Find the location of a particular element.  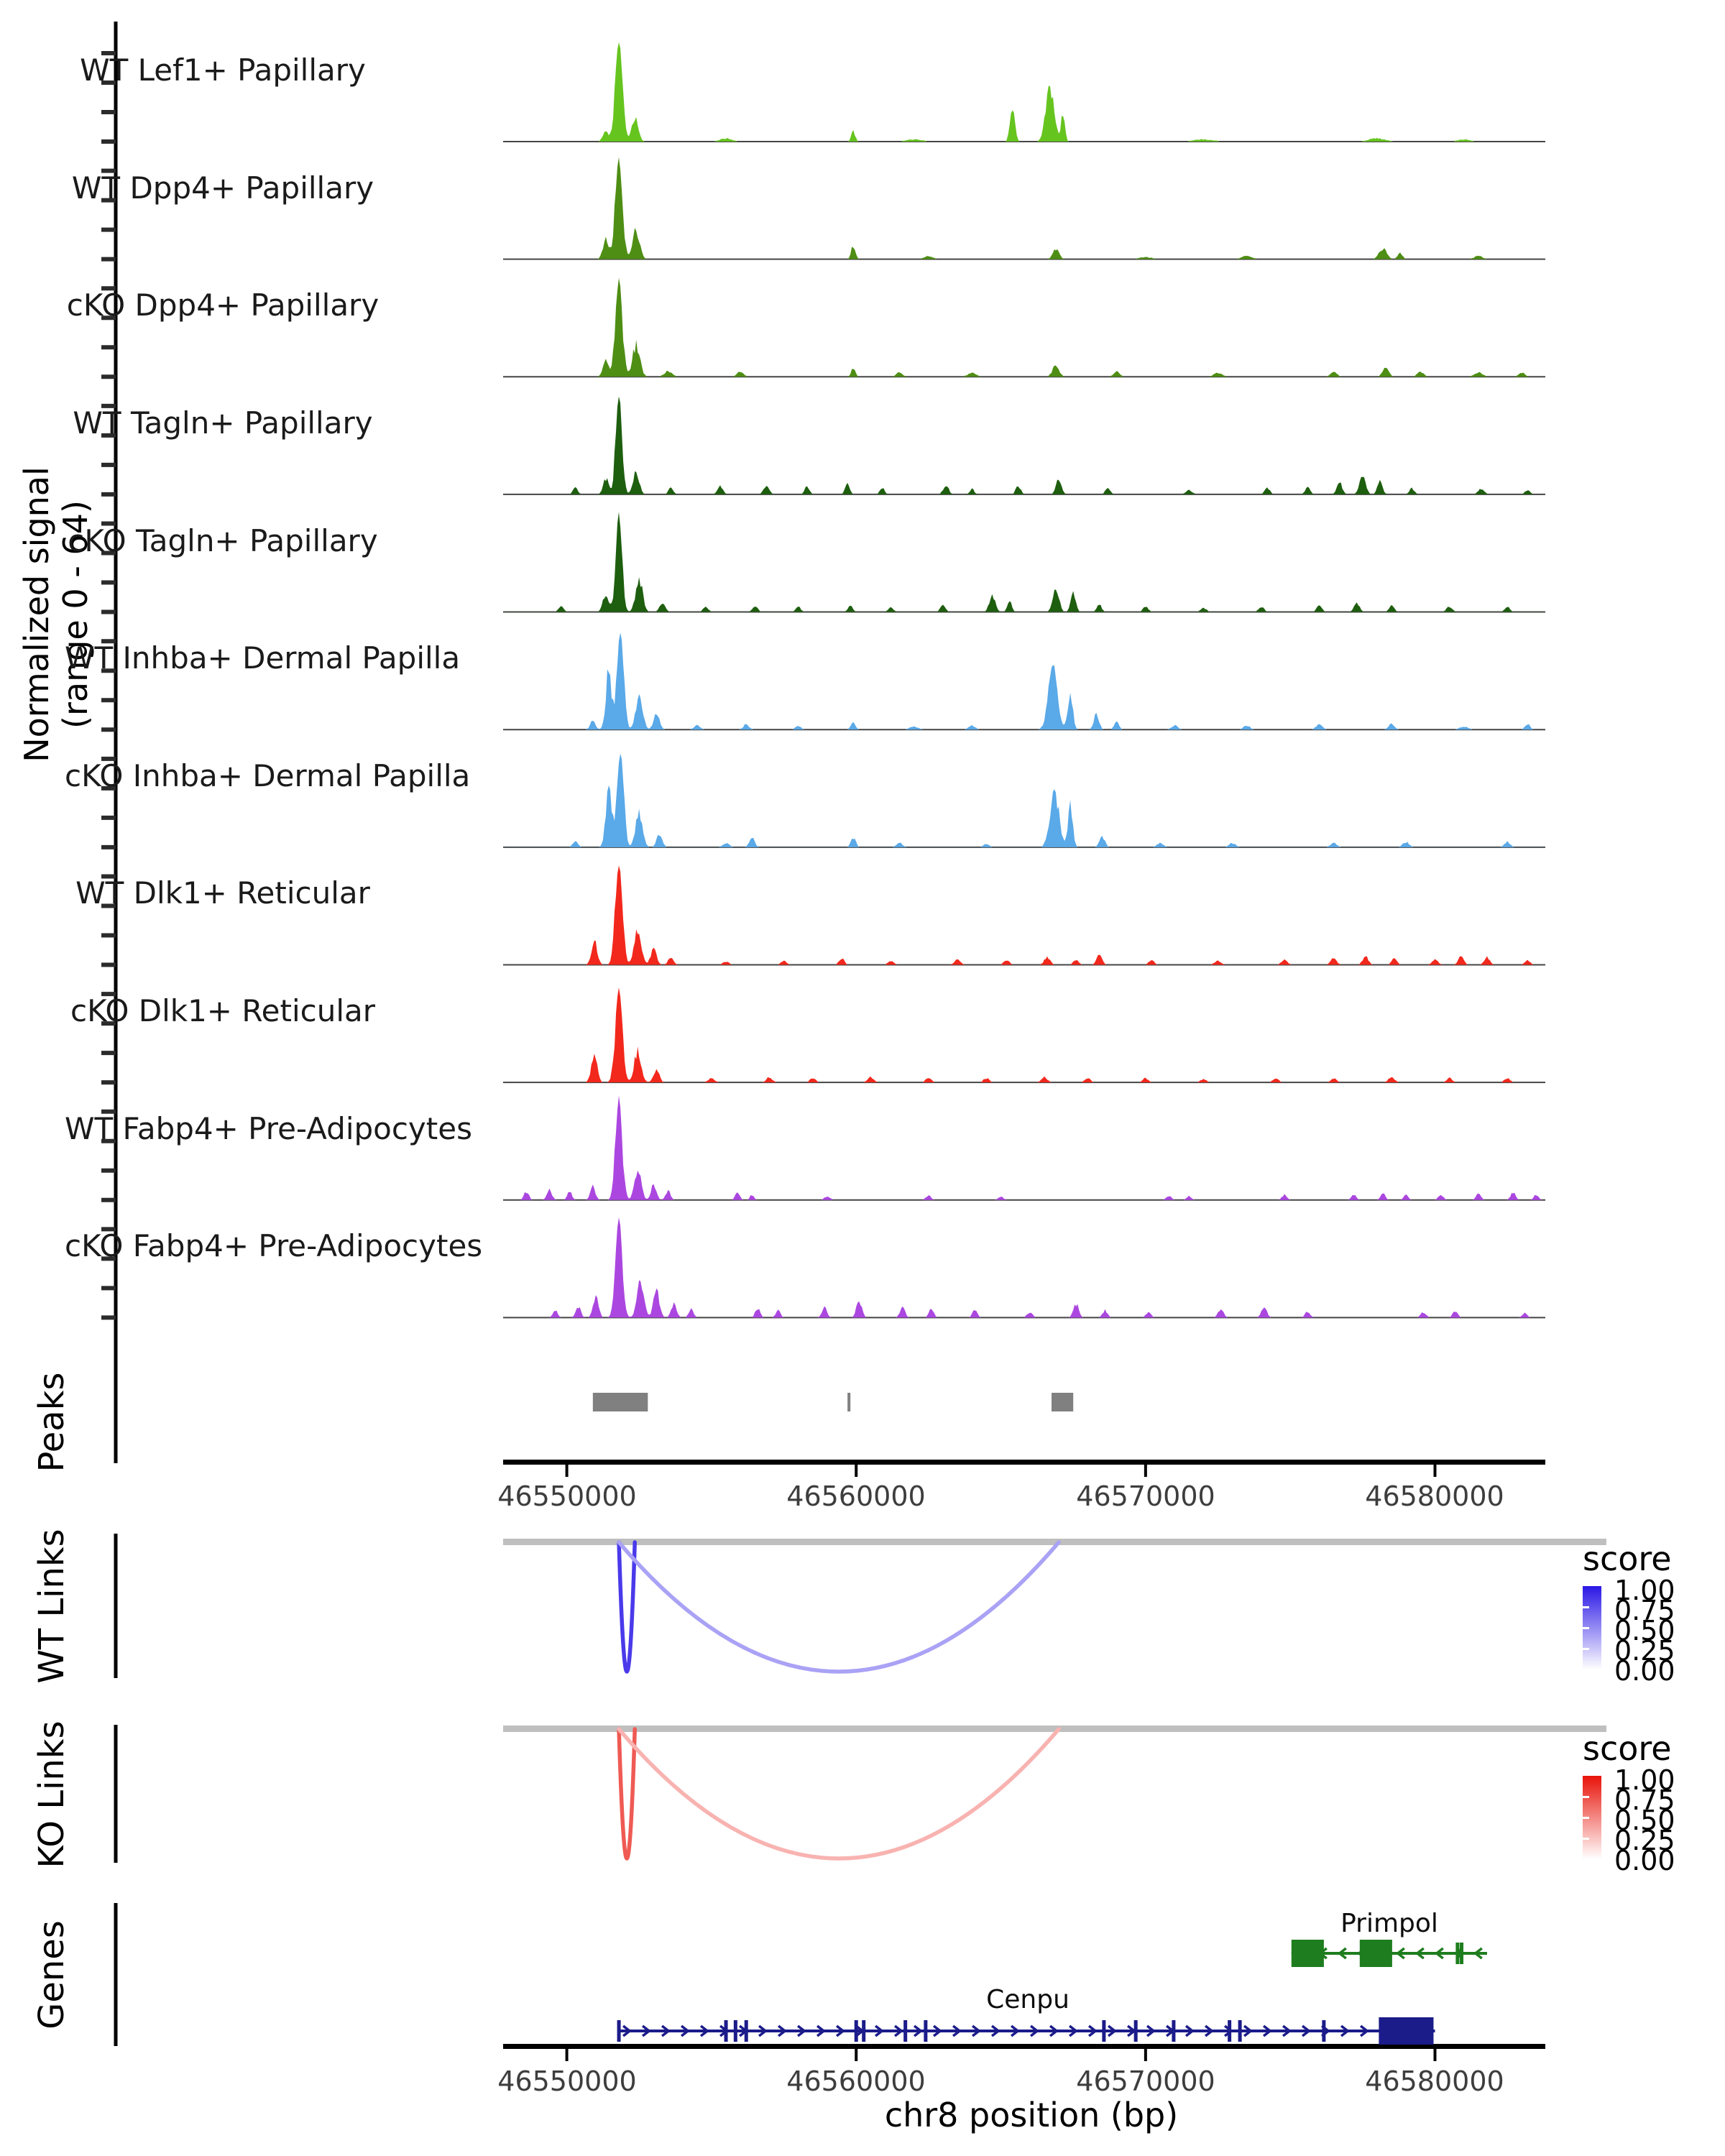

x-axis-title: chr8 position (bp) is located at coordinates (1031, 2115).